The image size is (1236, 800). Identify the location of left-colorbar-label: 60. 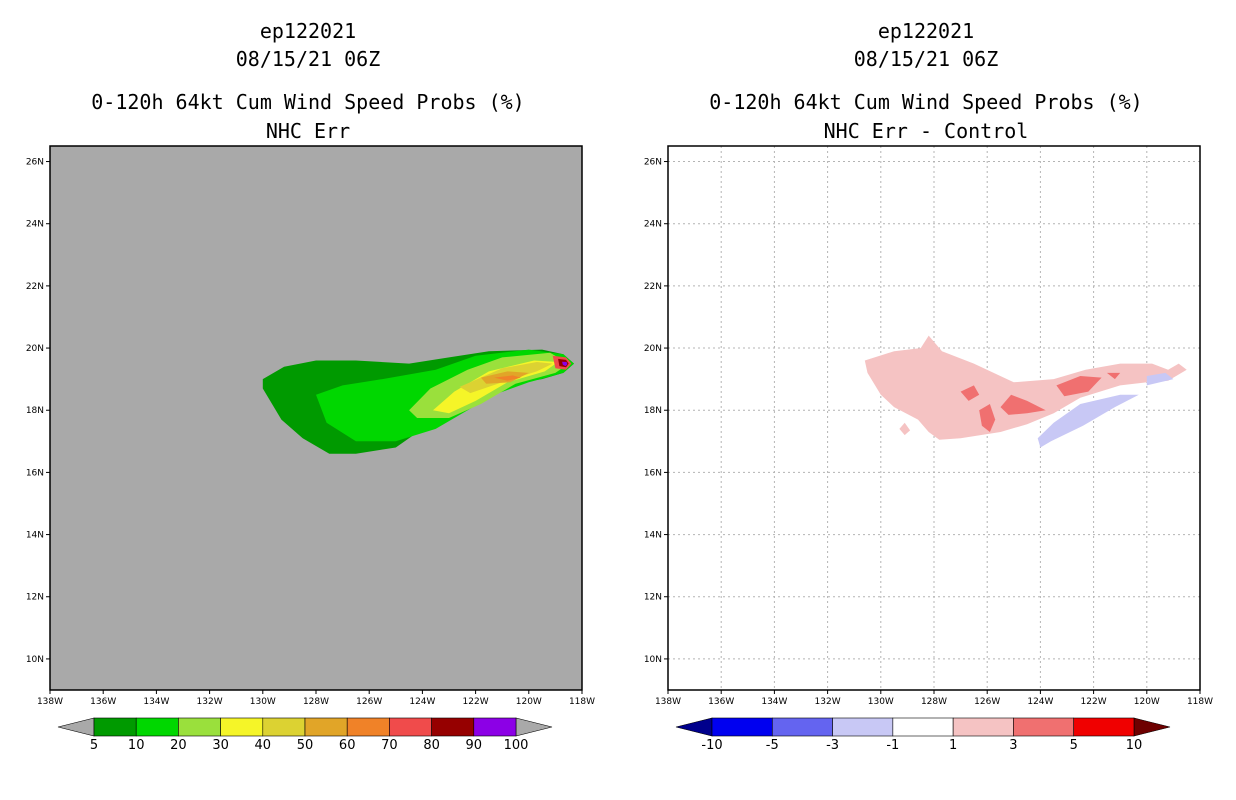
(347, 745).